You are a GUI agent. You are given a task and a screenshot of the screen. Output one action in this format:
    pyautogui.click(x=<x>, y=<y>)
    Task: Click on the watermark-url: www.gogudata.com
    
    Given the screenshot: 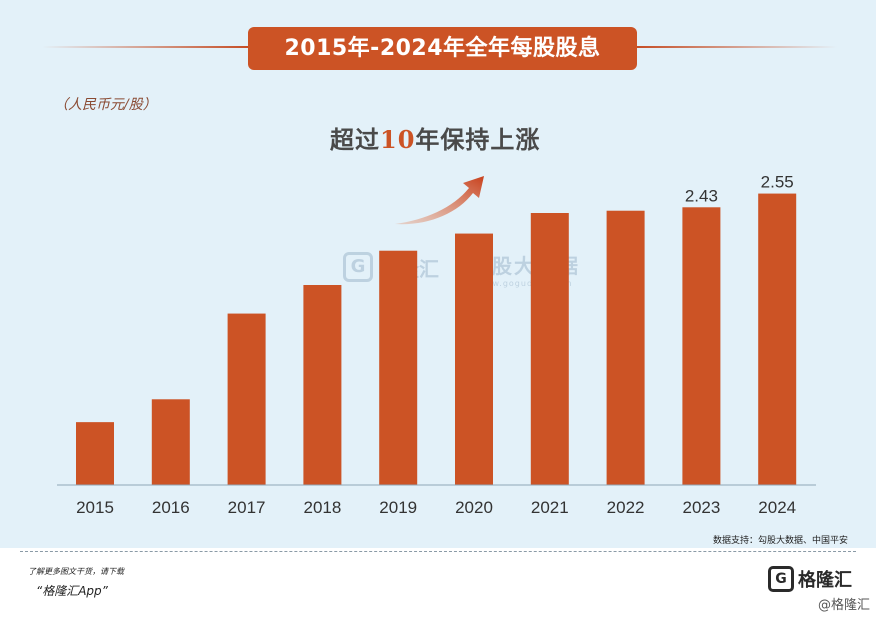 What is the action you would take?
    pyautogui.click(x=525, y=283)
    